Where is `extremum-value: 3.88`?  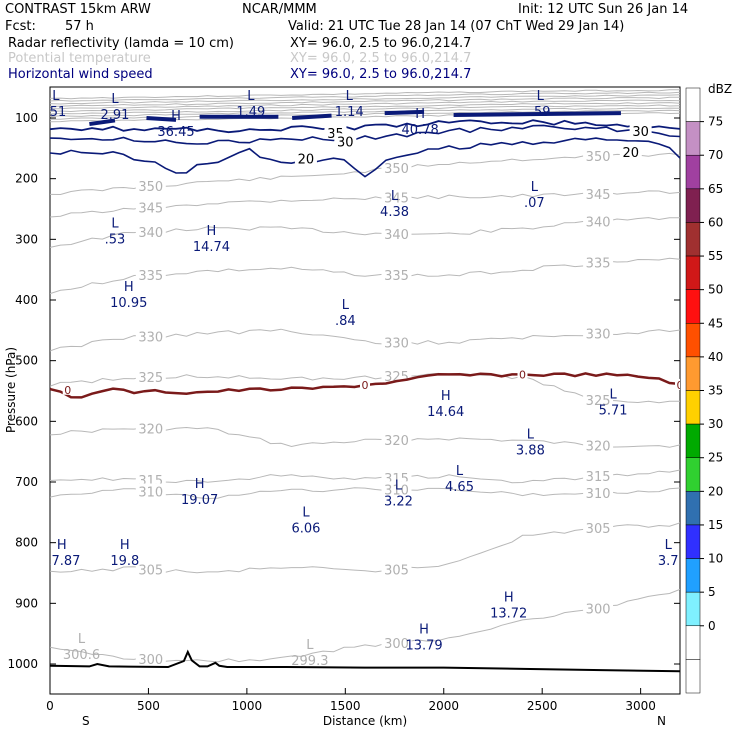
extremum-value: 3.88 is located at coordinates (530, 450).